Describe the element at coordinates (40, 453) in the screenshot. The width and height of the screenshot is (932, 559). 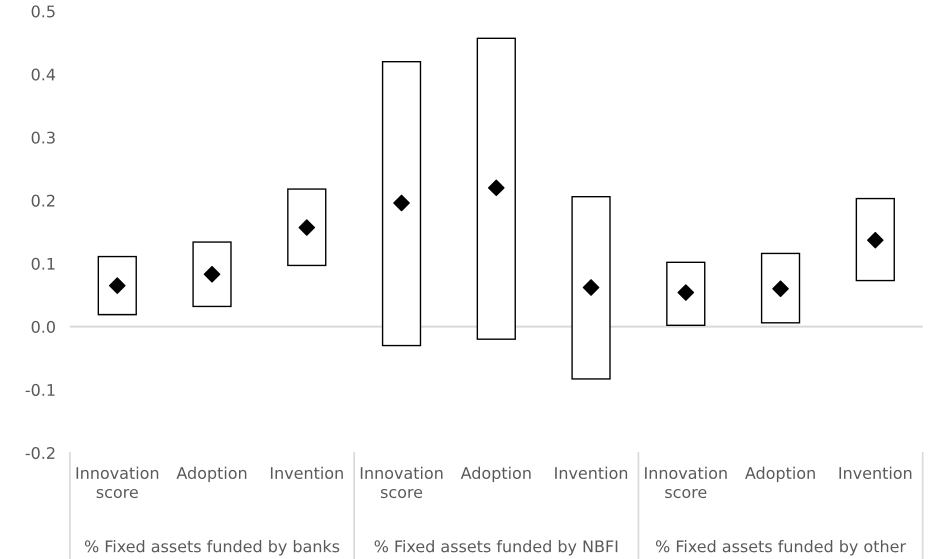
I see `y-tick-label: -0.2` at that location.